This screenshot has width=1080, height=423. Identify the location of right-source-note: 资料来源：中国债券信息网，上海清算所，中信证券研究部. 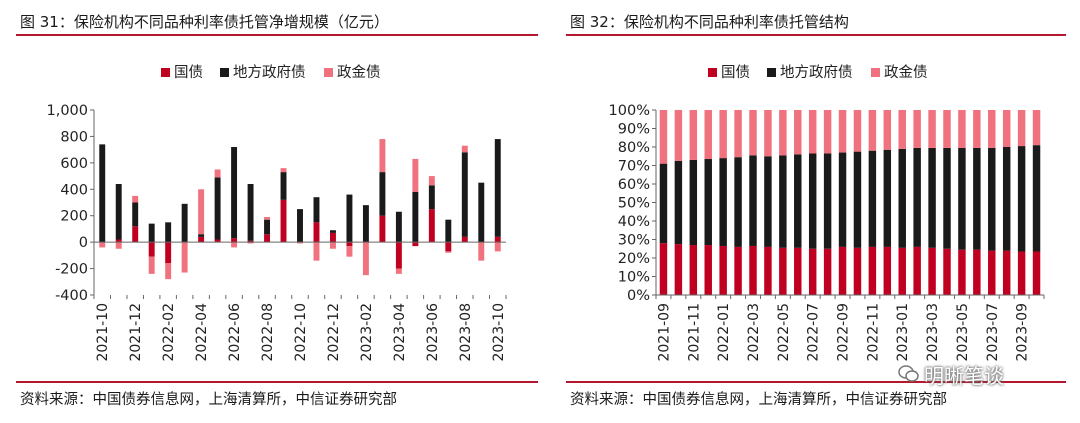
(758, 400).